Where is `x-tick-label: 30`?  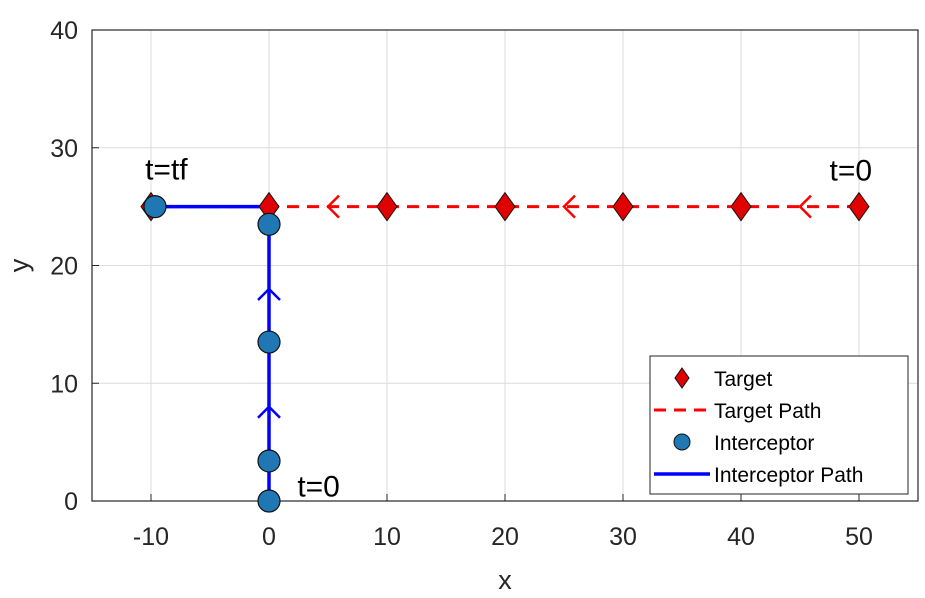
x-tick-label: 30 is located at coordinates (623, 537).